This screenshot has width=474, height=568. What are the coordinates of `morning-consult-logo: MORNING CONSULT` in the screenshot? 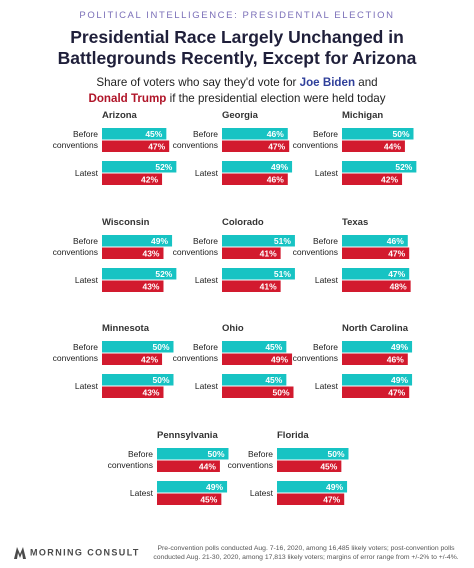 It's located at (77, 553).